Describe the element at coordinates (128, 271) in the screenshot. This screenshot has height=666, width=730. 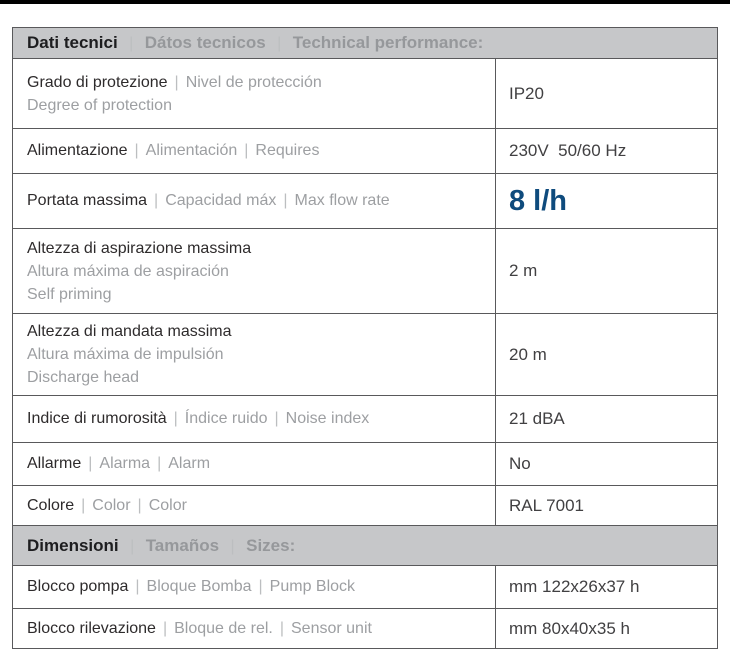
I see `label-es: Altura máxima de aspiración` at that location.